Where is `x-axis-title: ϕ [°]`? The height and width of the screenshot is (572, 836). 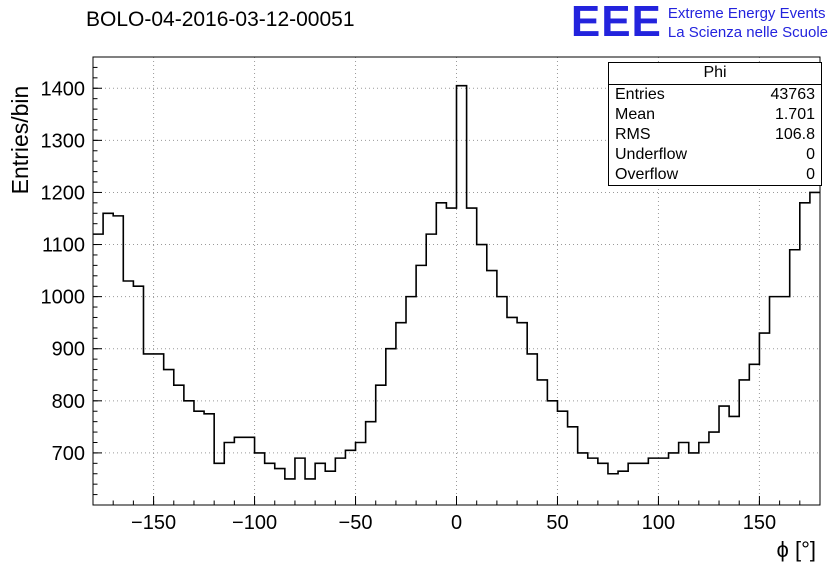
x-axis-title: ϕ [°] is located at coordinates (796, 549).